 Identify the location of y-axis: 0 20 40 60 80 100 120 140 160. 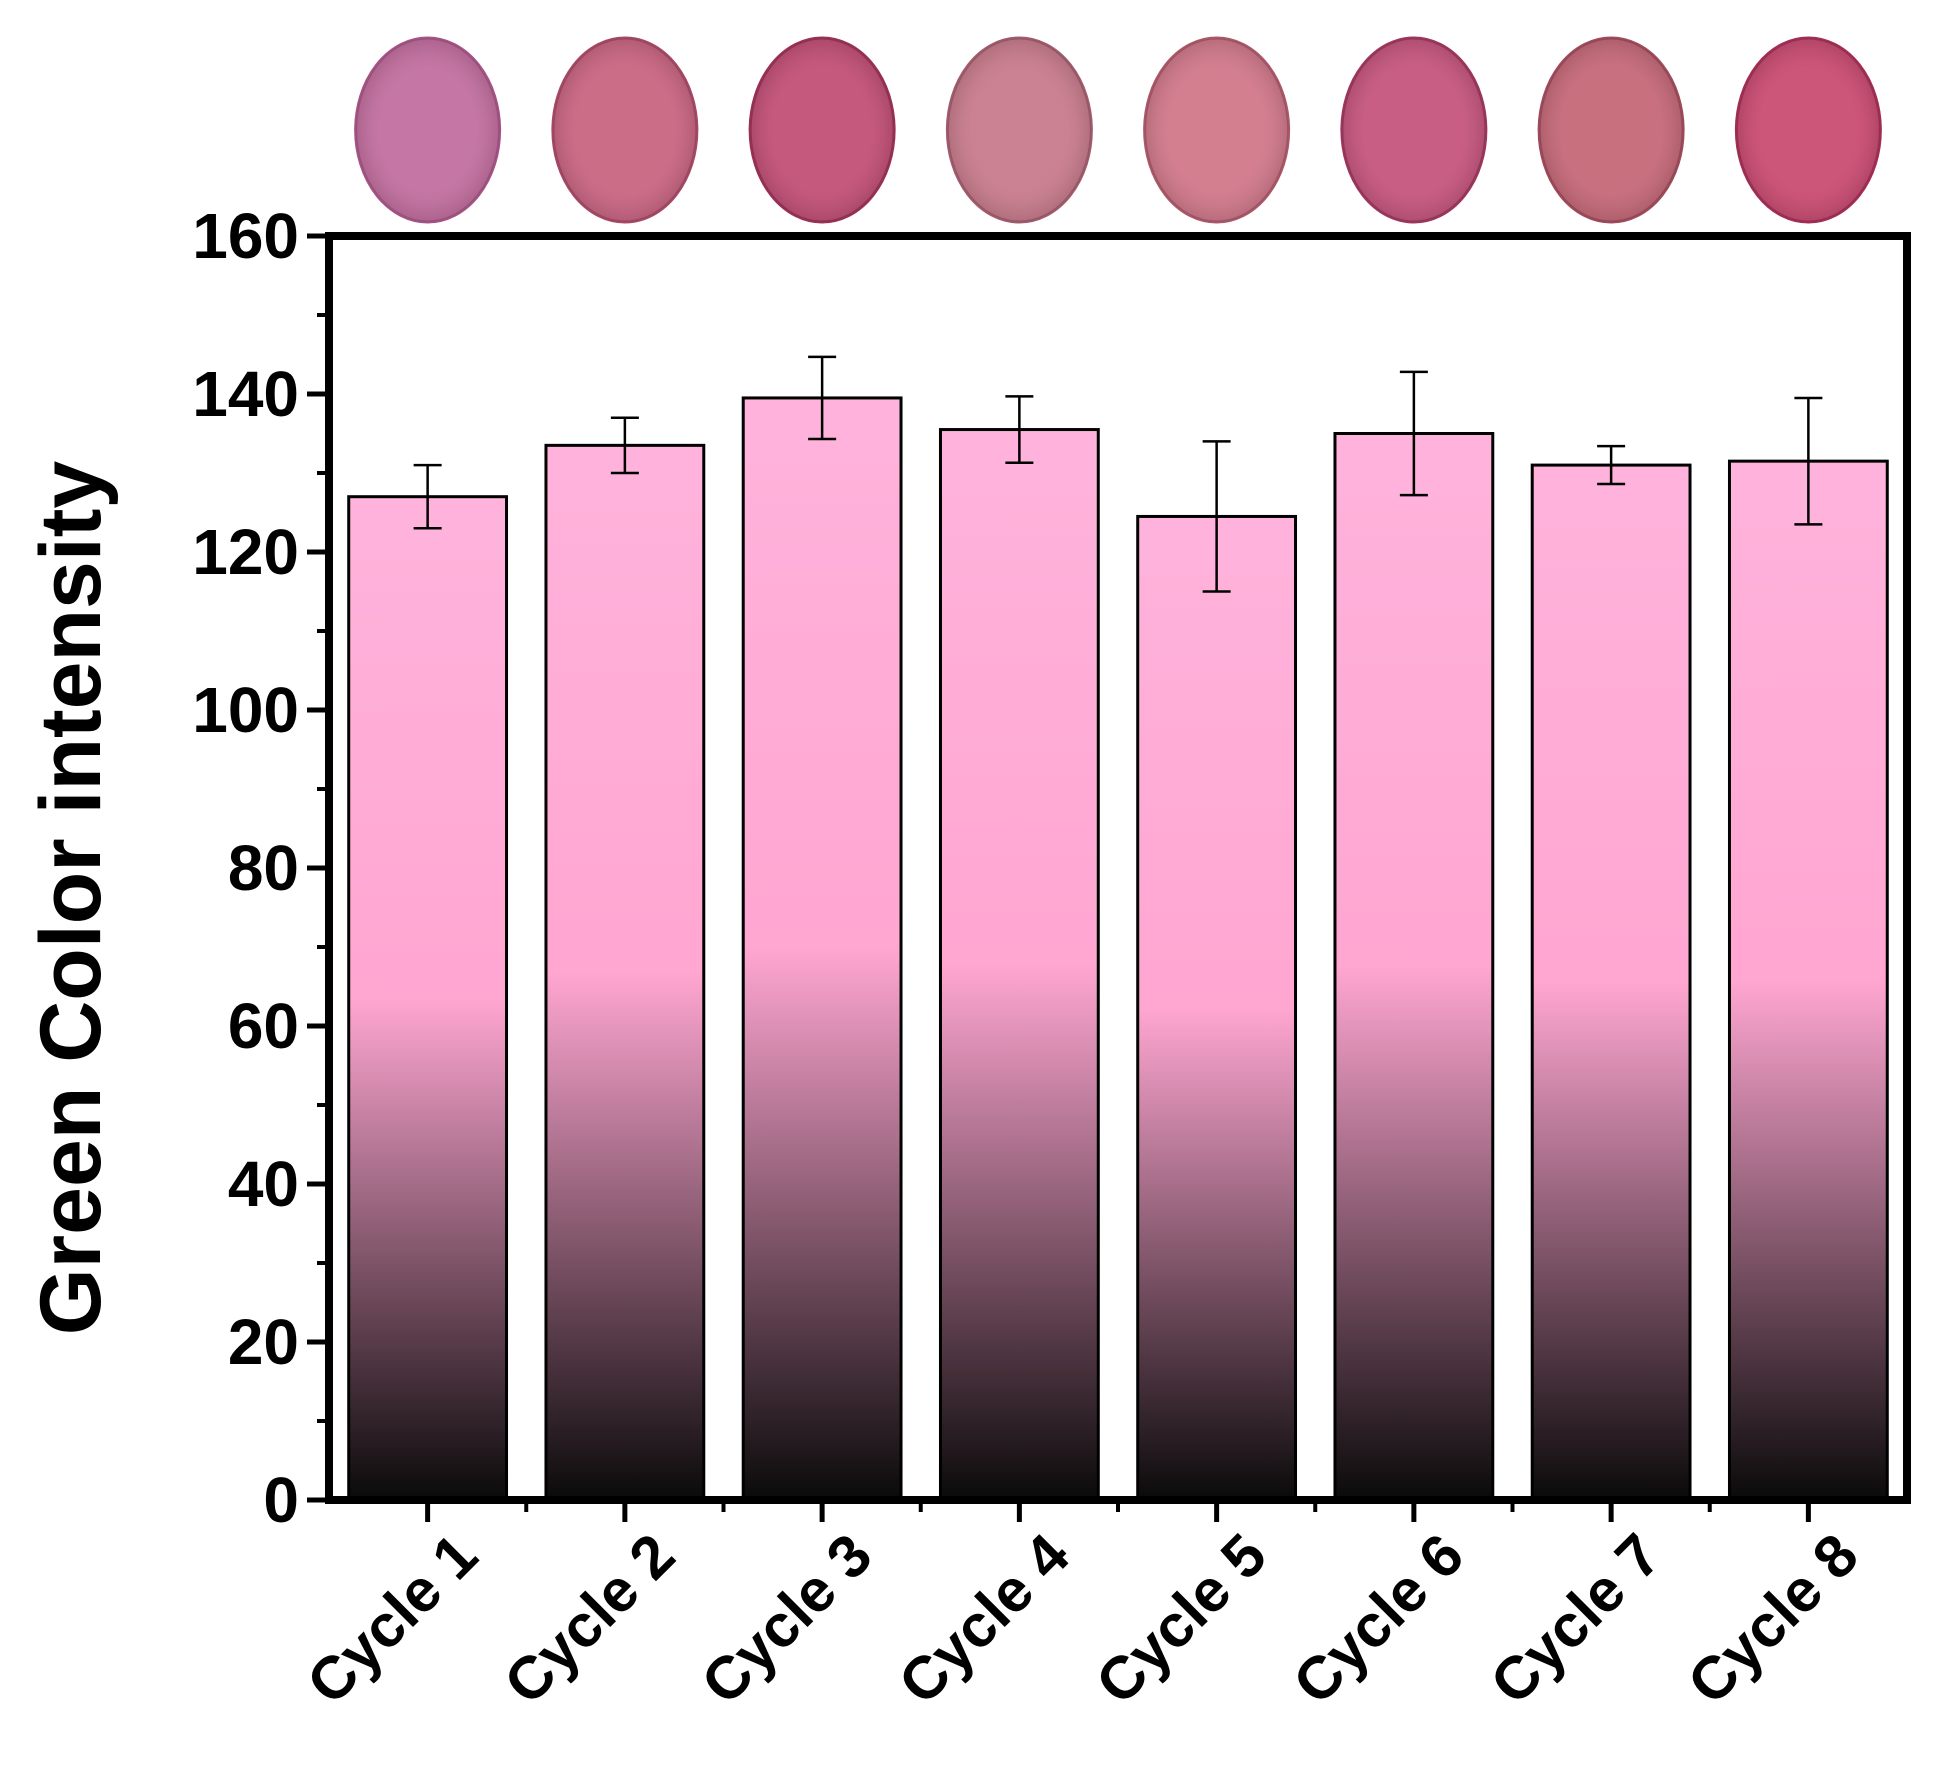
(260, 868).